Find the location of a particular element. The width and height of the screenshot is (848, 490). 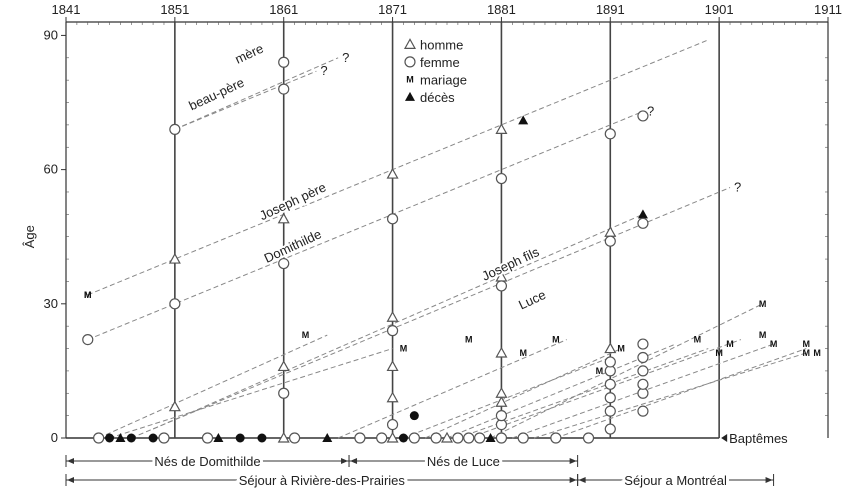

series-label: Domithilde is located at coordinates (293, 246).